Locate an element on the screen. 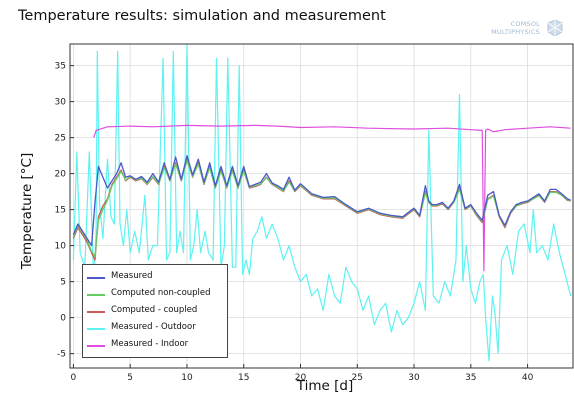  y-tick-label: 10 is located at coordinates (61, 247).